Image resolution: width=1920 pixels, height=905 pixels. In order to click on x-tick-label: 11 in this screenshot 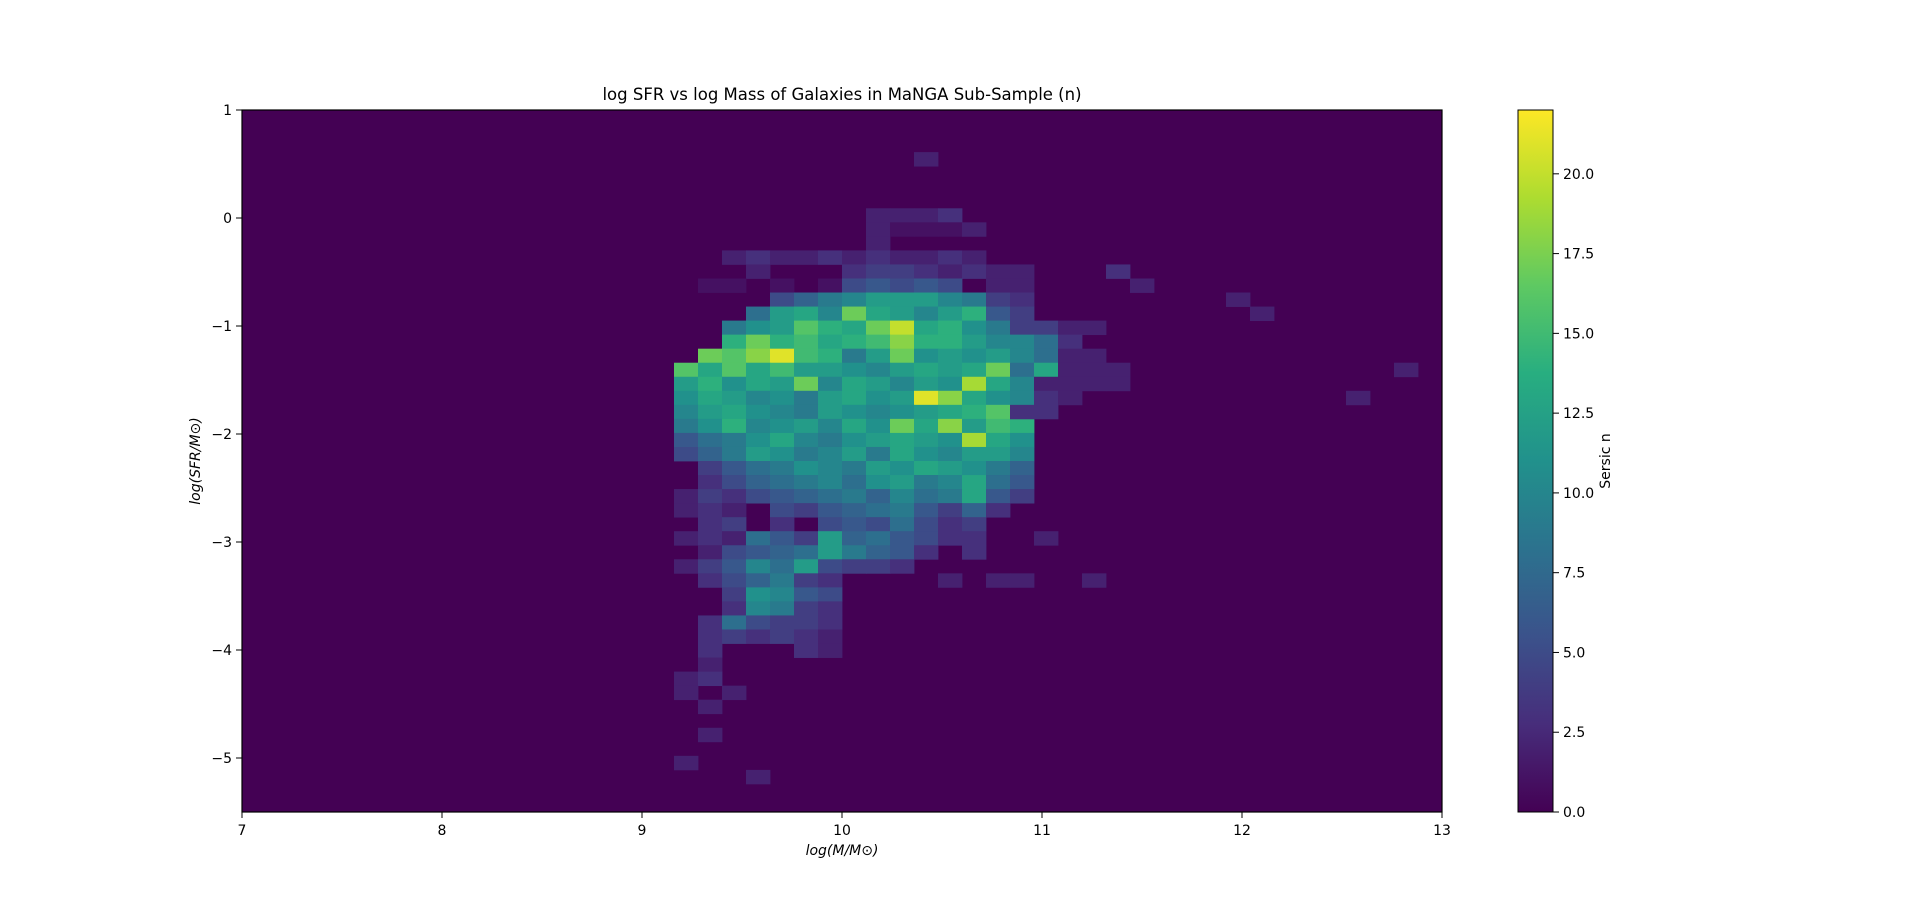, I will do `click(1042, 831)`.